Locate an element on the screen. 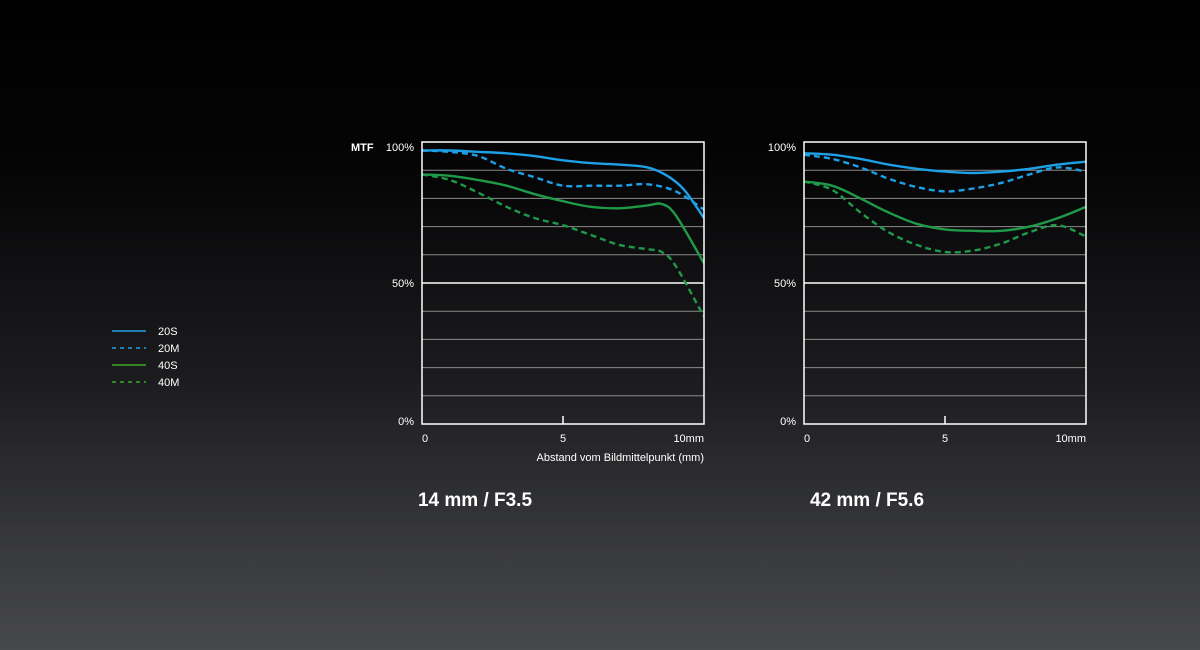 The image size is (1200, 650). legend-label-20m: 20M is located at coordinates (168, 349).